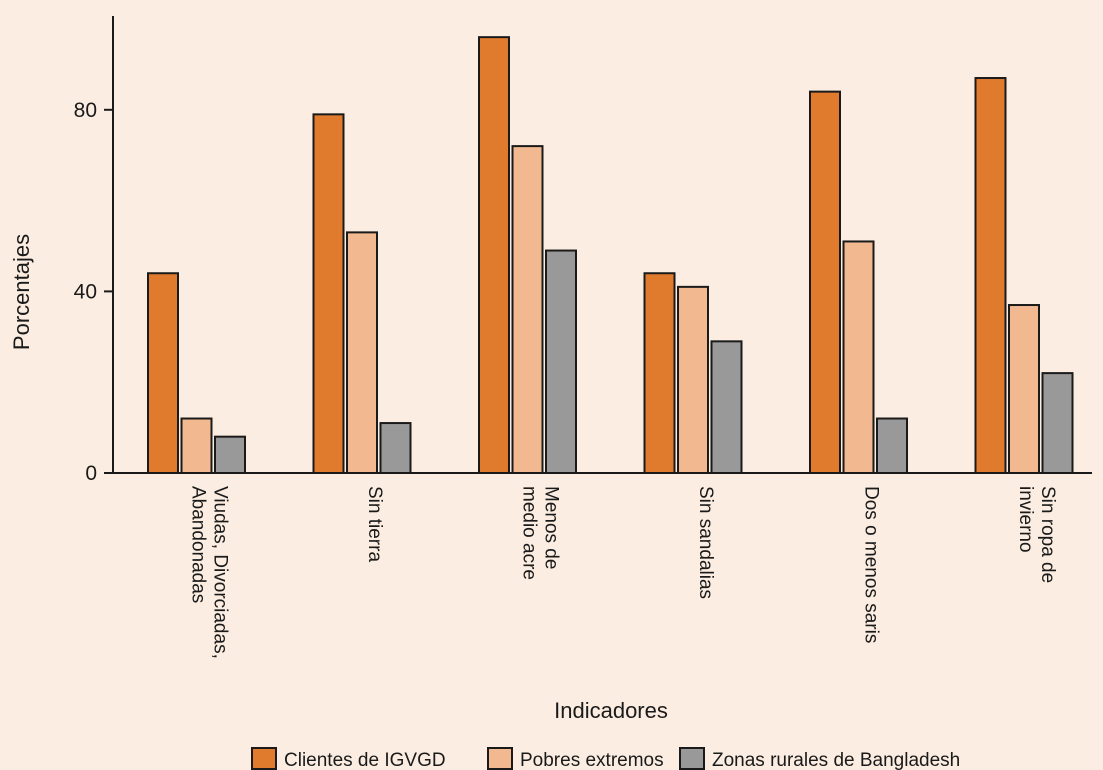  What do you see at coordinates (1025, 519) in the screenshot?
I see `x-tick-label: invierno` at bounding box center [1025, 519].